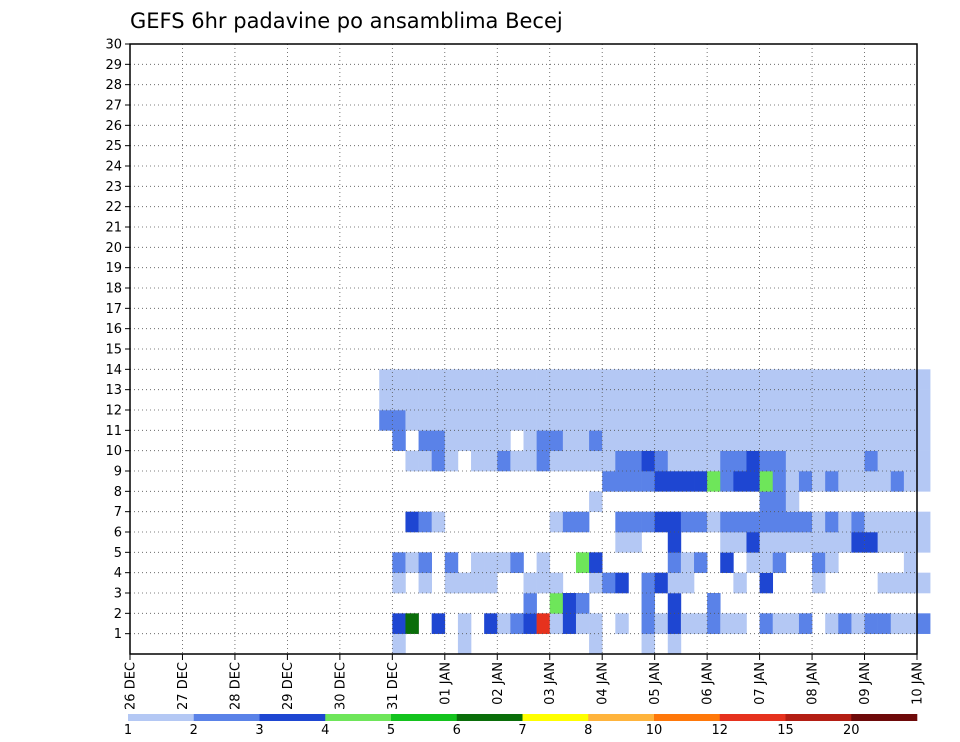  What do you see at coordinates (113, 289) in the screenshot?
I see `y-tick-label: 18` at bounding box center [113, 289].